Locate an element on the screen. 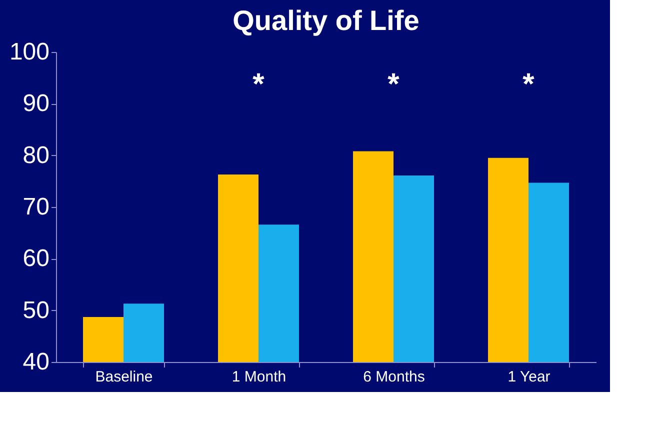  y-tick-label: 70 is located at coordinates (36, 207).